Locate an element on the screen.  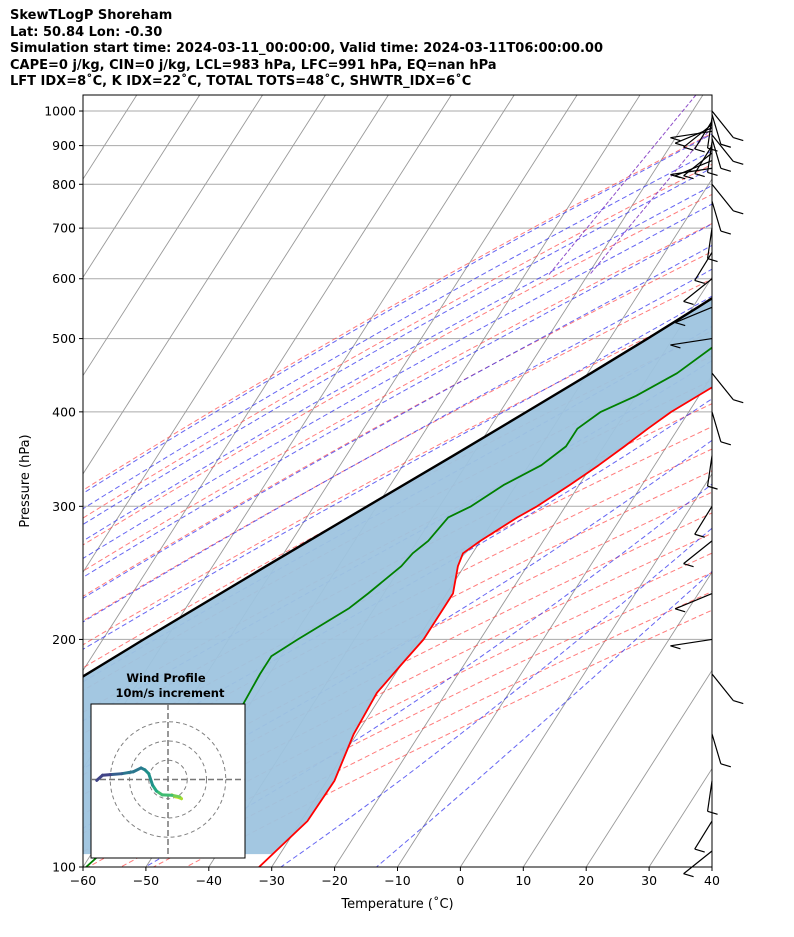
x-tick-label: 0 is located at coordinates (460, 880).